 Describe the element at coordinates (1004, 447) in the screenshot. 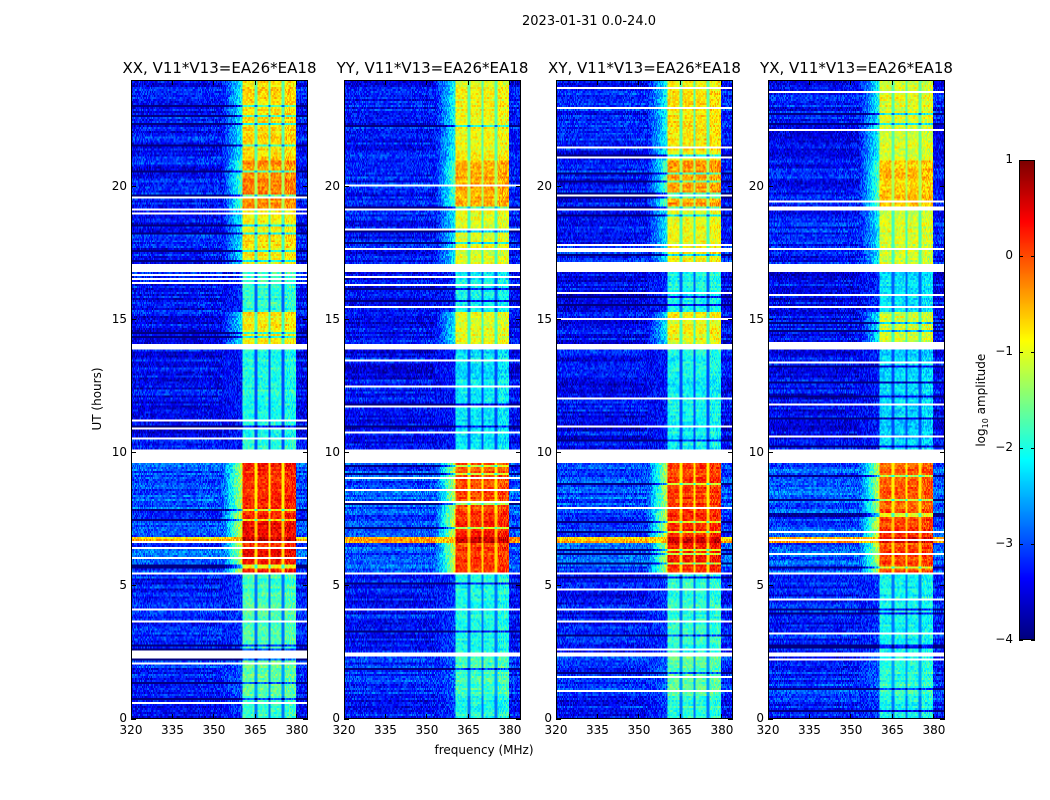

I see `colorbar-tick-label: −2` at that location.